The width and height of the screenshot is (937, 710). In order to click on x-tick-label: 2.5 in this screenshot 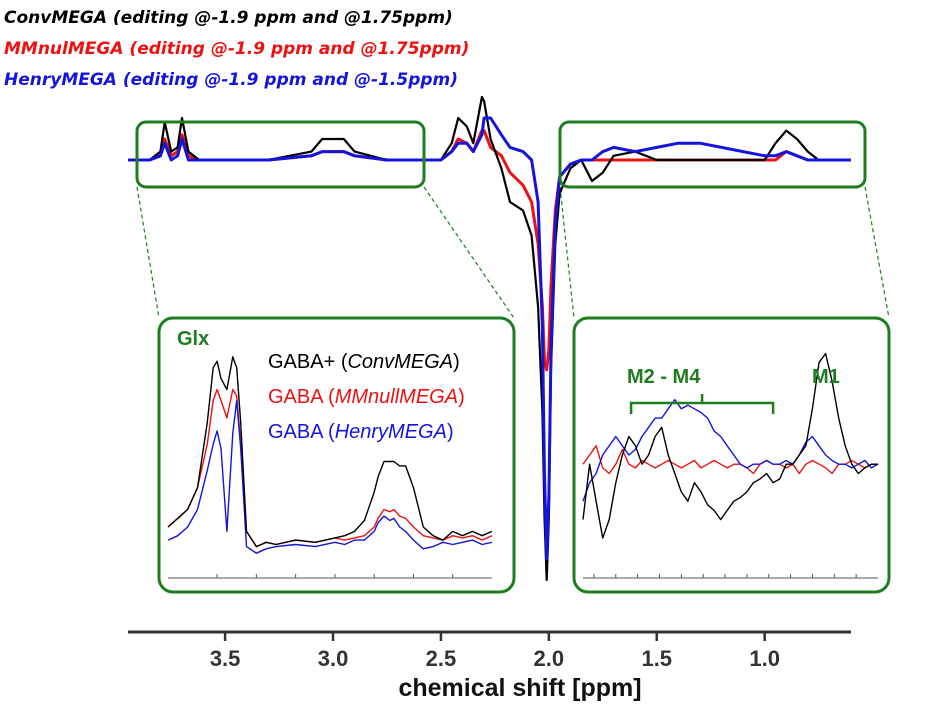, I will do `click(441, 658)`.